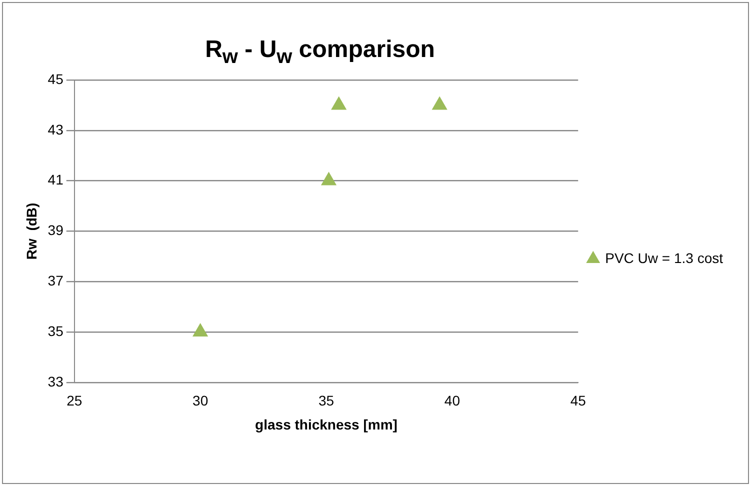  What do you see at coordinates (74, 400) in the screenshot?
I see `x-tick-label: 25` at bounding box center [74, 400].